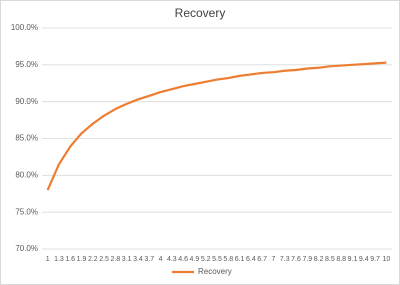 The width and height of the screenshot is (400, 285). What do you see at coordinates (195, 259) in the screenshot?
I see `x-tick-label: 4.9` at bounding box center [195, 259].